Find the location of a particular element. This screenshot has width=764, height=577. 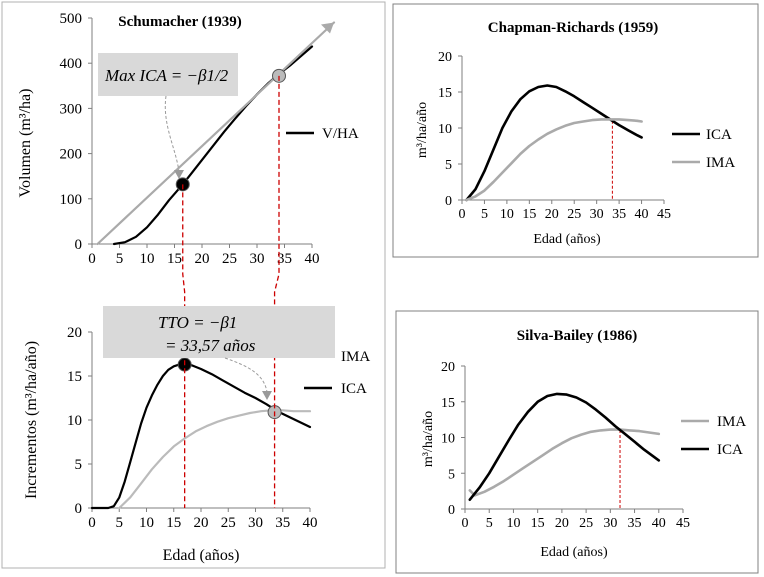

schumacher-dashed-lines is located at coordinates (231, 291).